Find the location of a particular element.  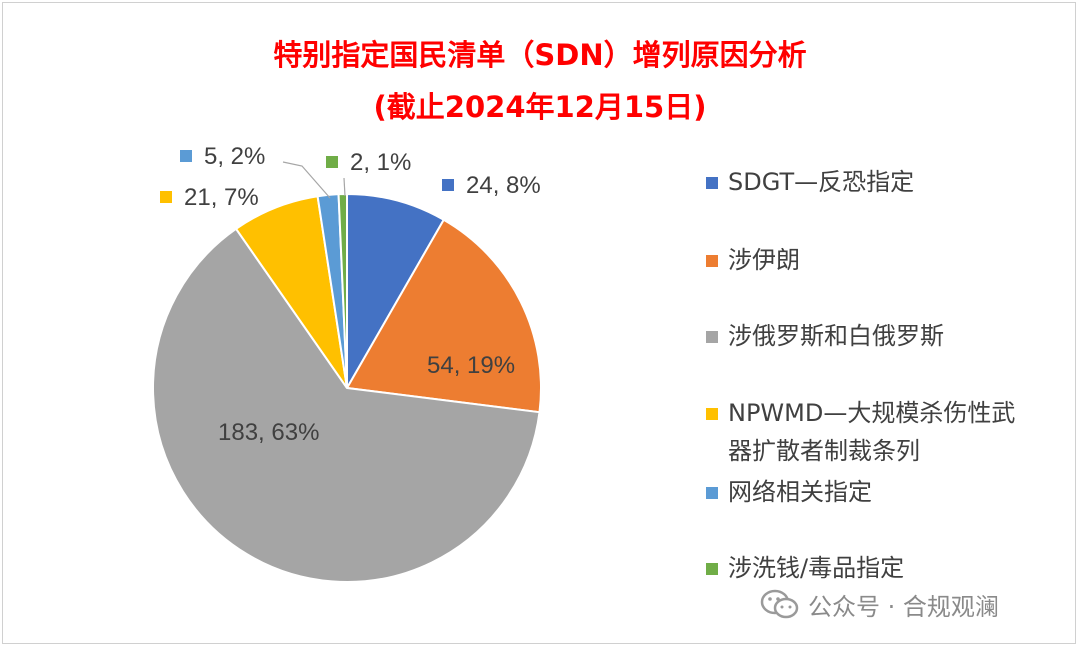

watermark-text: 公众号 · 合规观澜 is located at coordinates (903, 606).